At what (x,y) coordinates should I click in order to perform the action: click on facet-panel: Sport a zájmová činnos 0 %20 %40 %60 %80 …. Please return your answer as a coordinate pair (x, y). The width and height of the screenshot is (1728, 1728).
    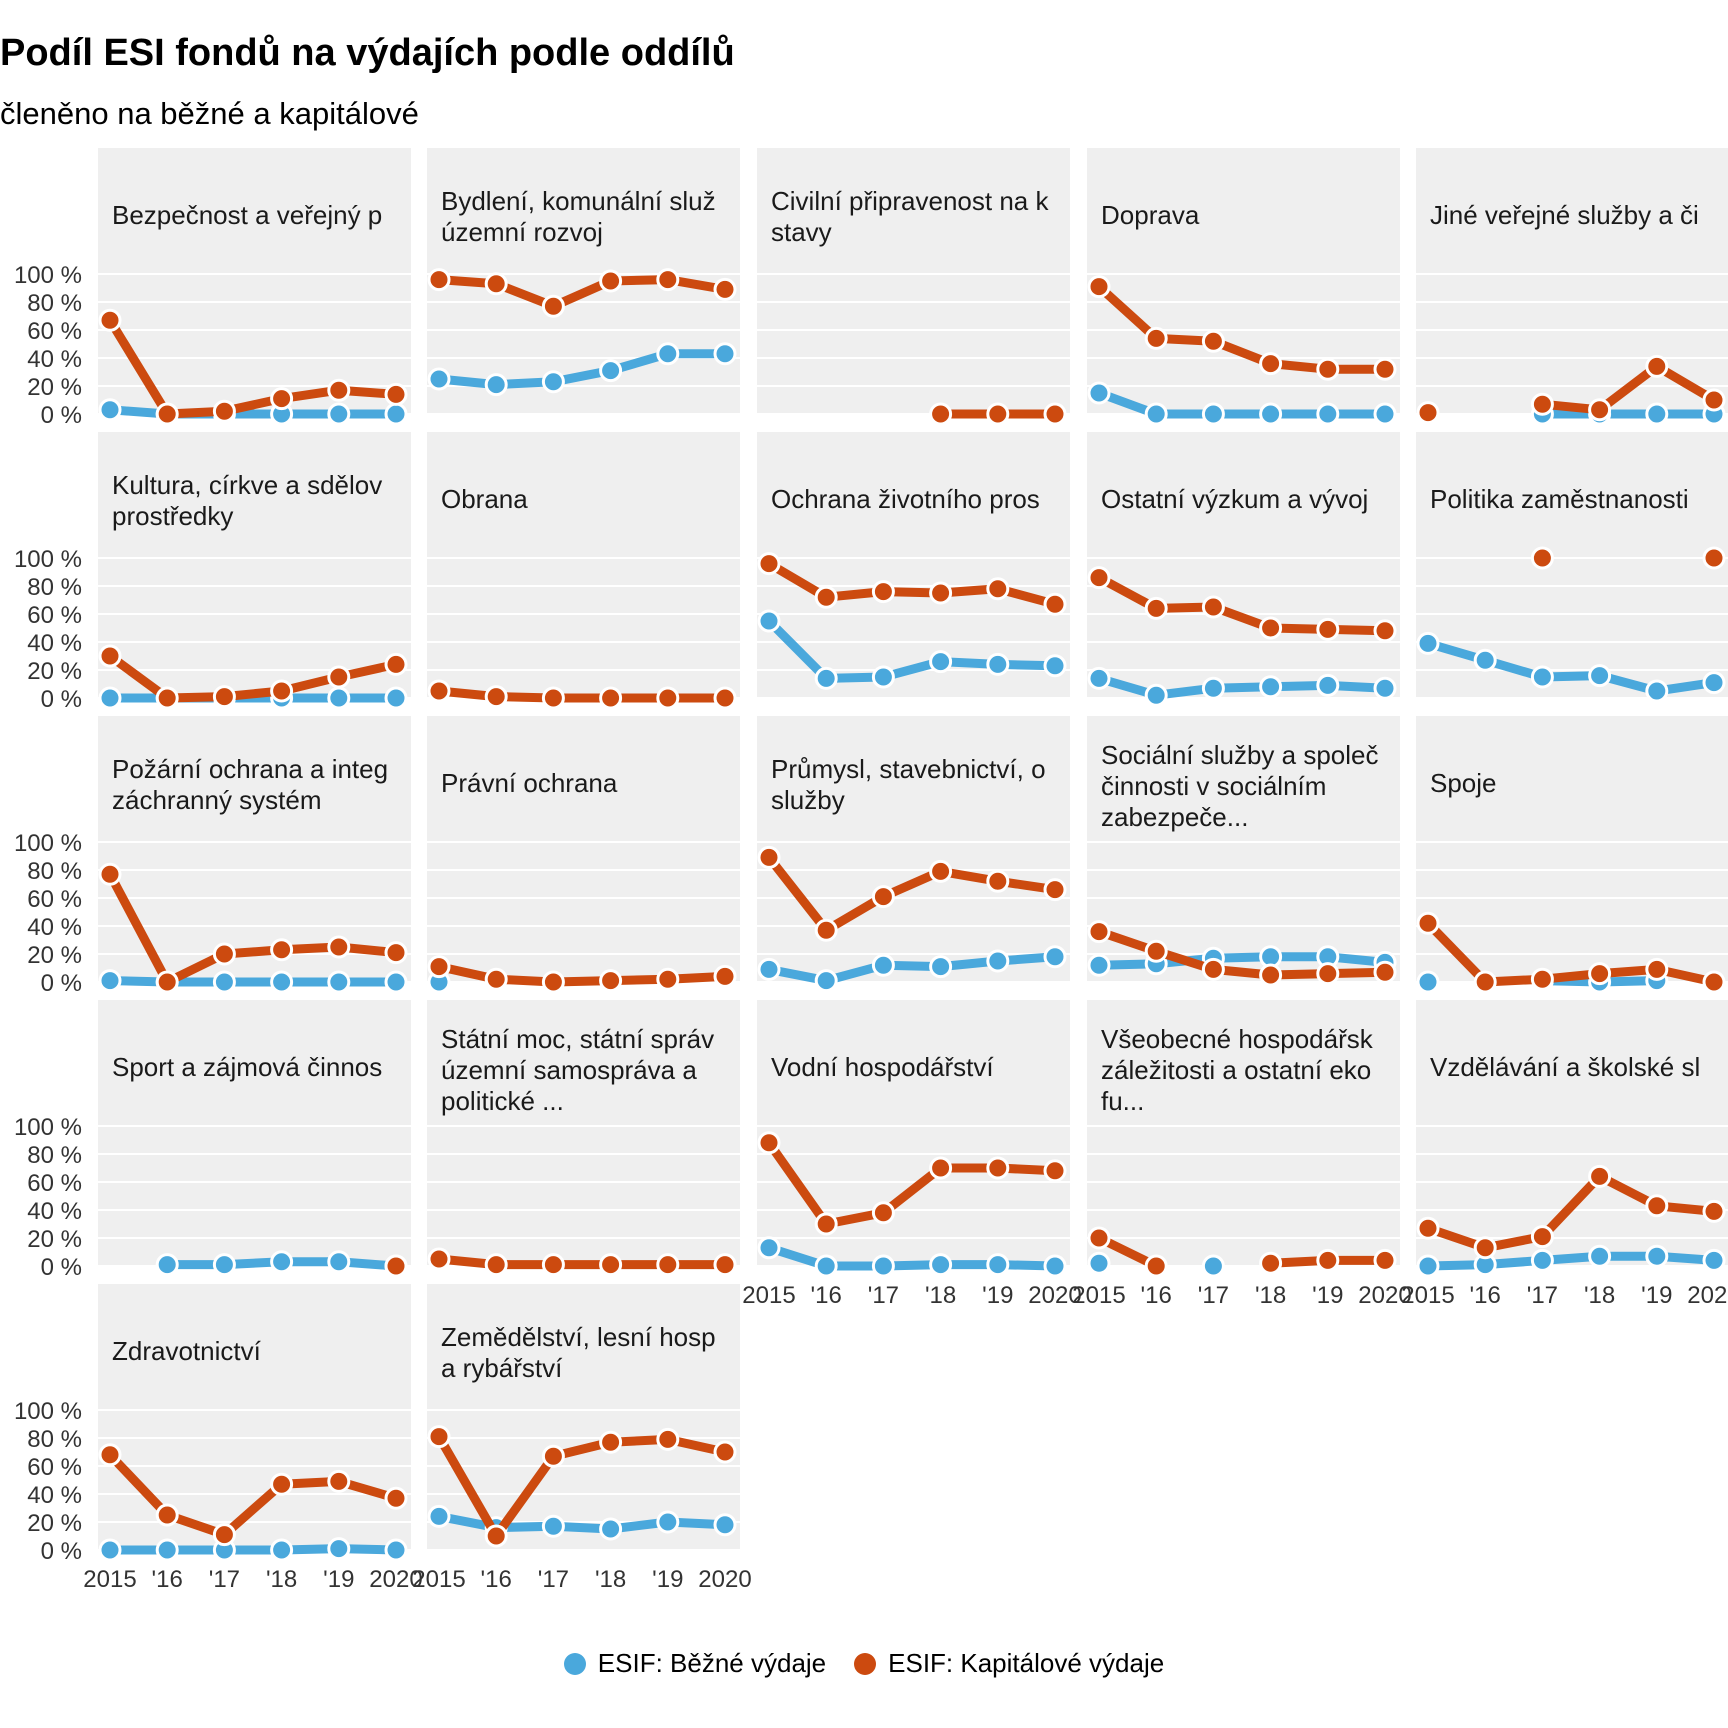
    Looking at the image, I should click on (212, 1140).